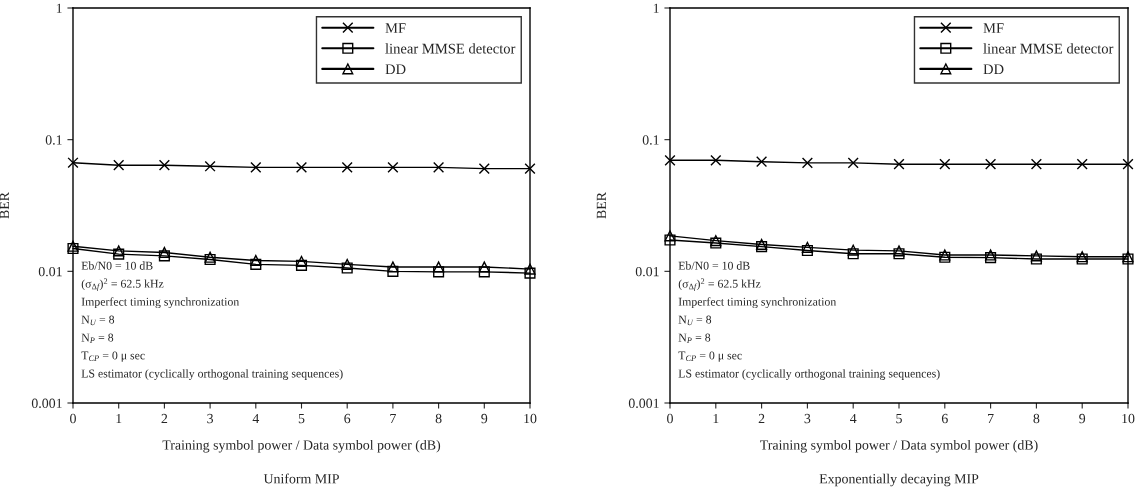 The image size is (1138, 495). What do you see at coordinates (899, 480) in the screenshot?
I see `text: Exponentially decaying MIP` at bounding box center [899, 480].